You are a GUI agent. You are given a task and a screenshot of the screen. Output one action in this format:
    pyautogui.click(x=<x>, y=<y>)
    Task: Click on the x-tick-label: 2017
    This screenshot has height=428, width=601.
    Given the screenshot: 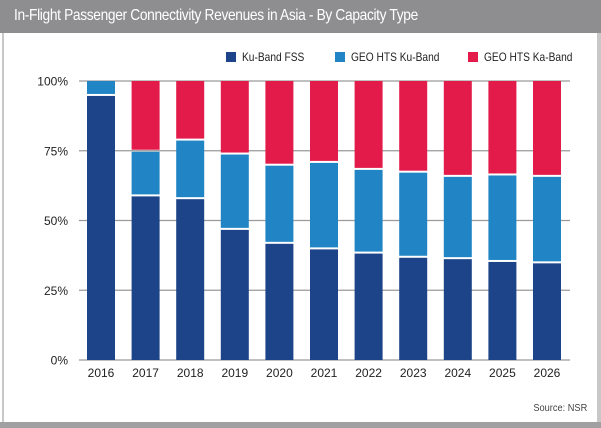 What is the action you would take?
    pyautogui.click(x=145, y=373)
    